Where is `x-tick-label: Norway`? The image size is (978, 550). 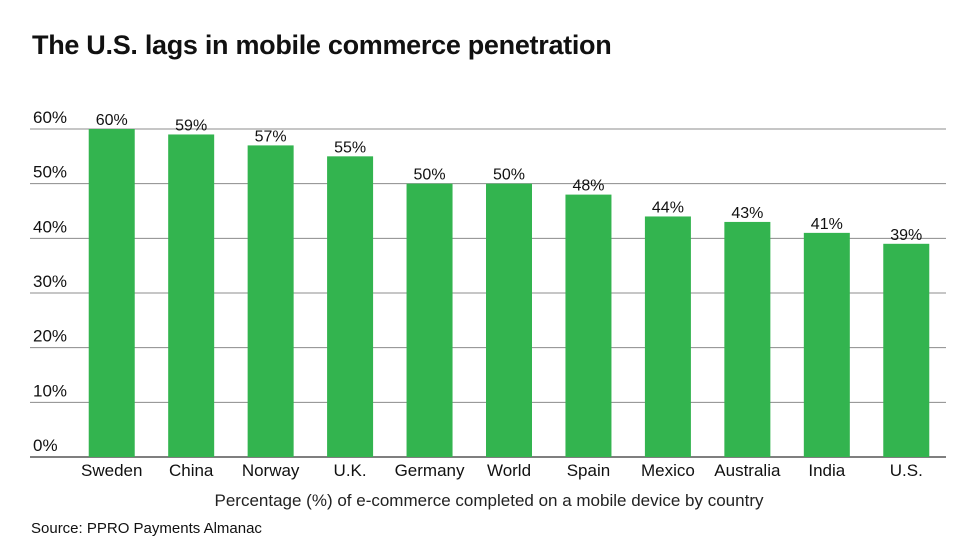 x-tick-label: Norway is located at coordinates (271, 470).